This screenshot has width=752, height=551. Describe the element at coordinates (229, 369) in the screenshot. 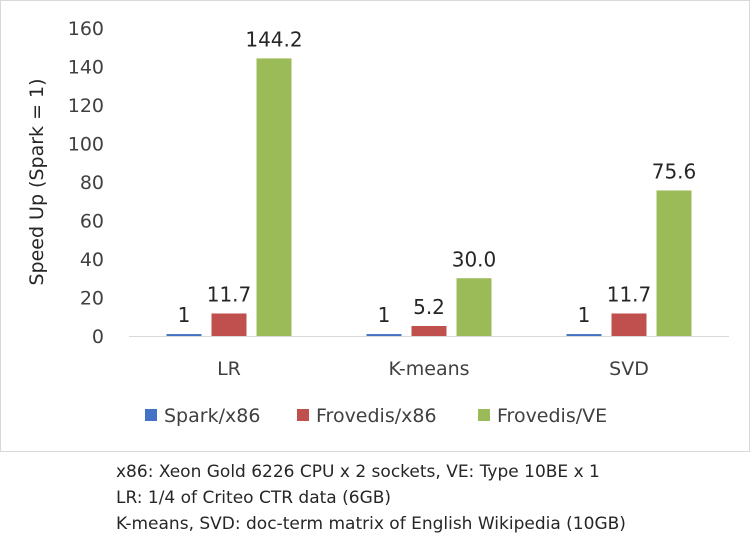

I see `x-category-label: LR` at that location.